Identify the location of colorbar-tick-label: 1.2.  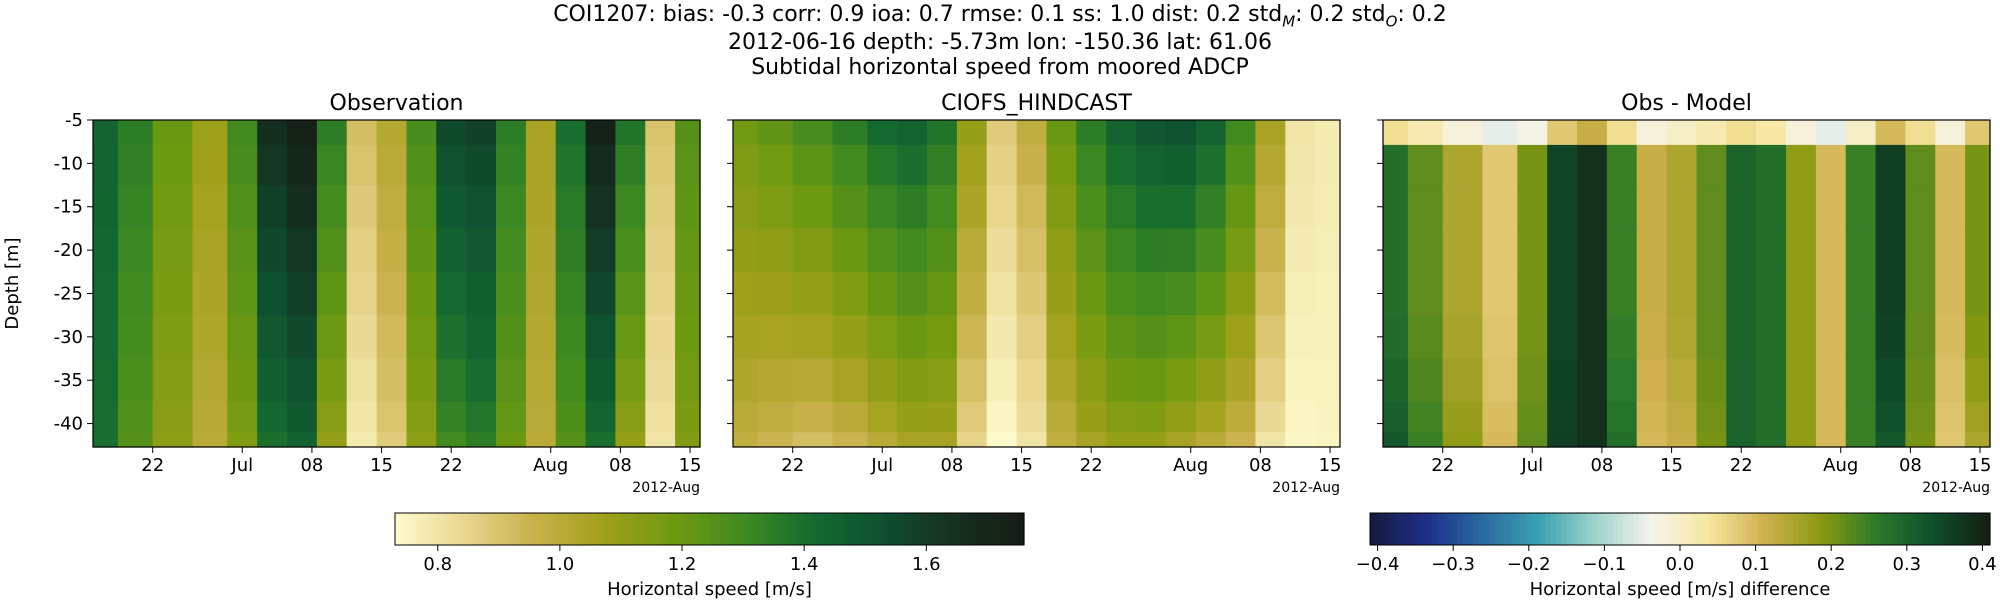
(682, 564).